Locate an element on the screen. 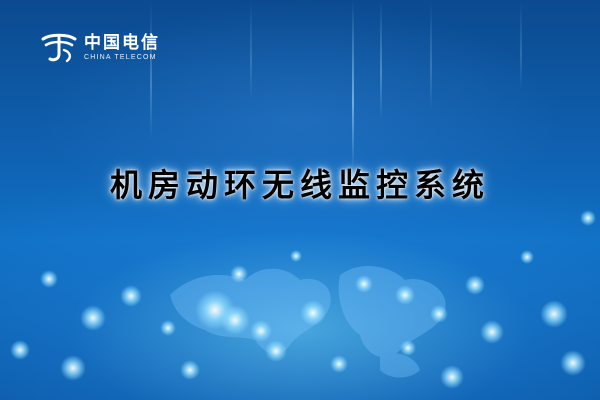 This screenshot has height=400, width=600. brand-name-en: CHINA TELECOM is located at coordinates (120, 57).